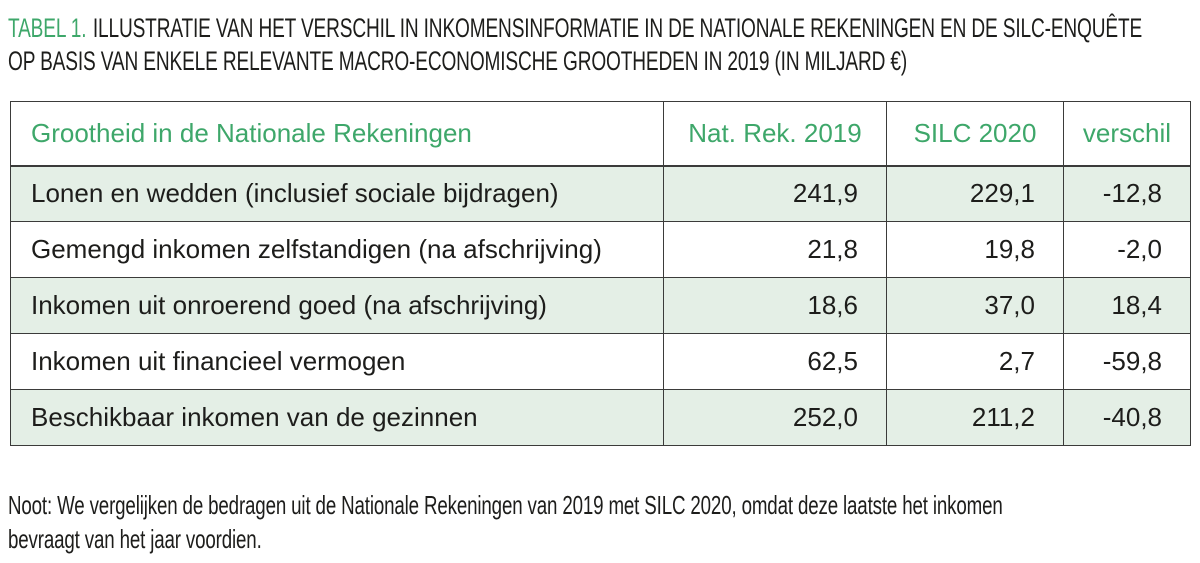 This screenshot has width=1200, height=563. What do you see at coordinates (975, 193) in the screenshot?
I see `cell-silc: 229,1` at bounding box center [975, 193].